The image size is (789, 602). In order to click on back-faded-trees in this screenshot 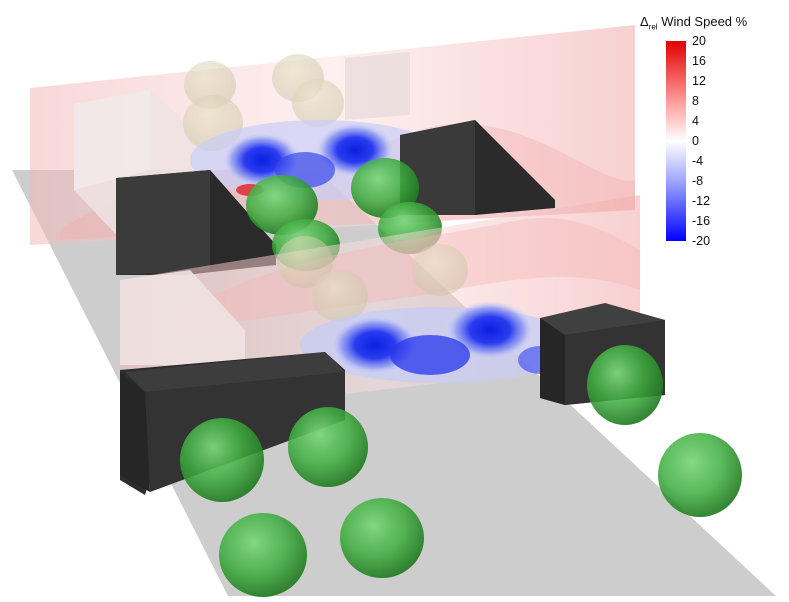, I will do `click(263, 102)`.